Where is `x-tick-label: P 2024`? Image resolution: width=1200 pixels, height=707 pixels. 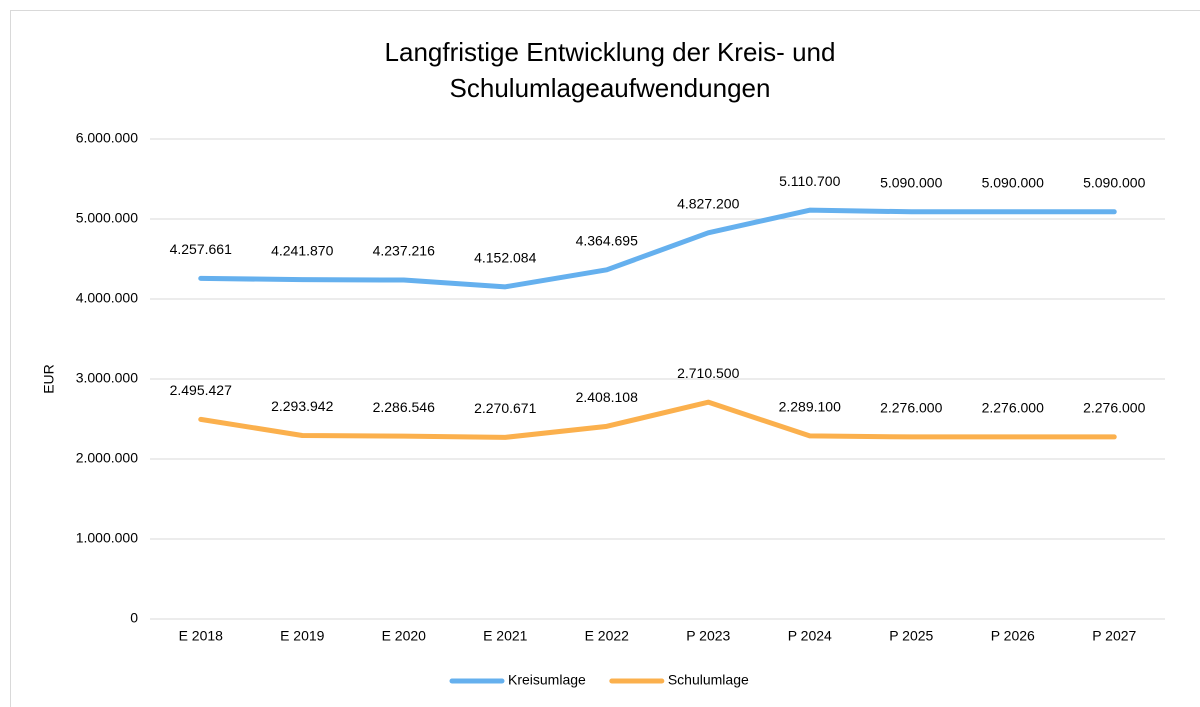 x-tick-label: P 2024 is located at coordinates (810, 636).